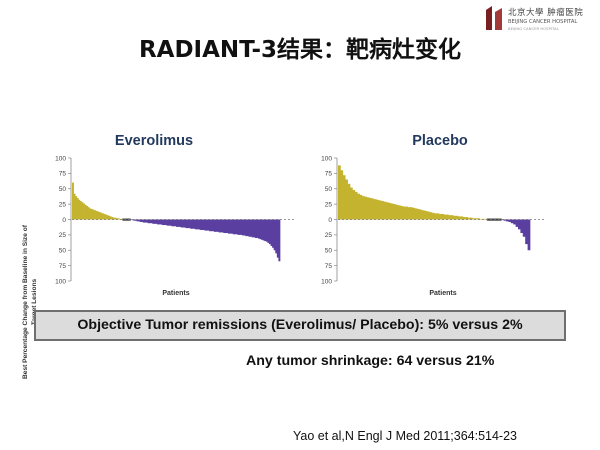 The width and height of the screenshot is (600, 450). Describe the element at coordinates (329, 204) in the screenshot. I see `y-tick-label: 25` at that location.